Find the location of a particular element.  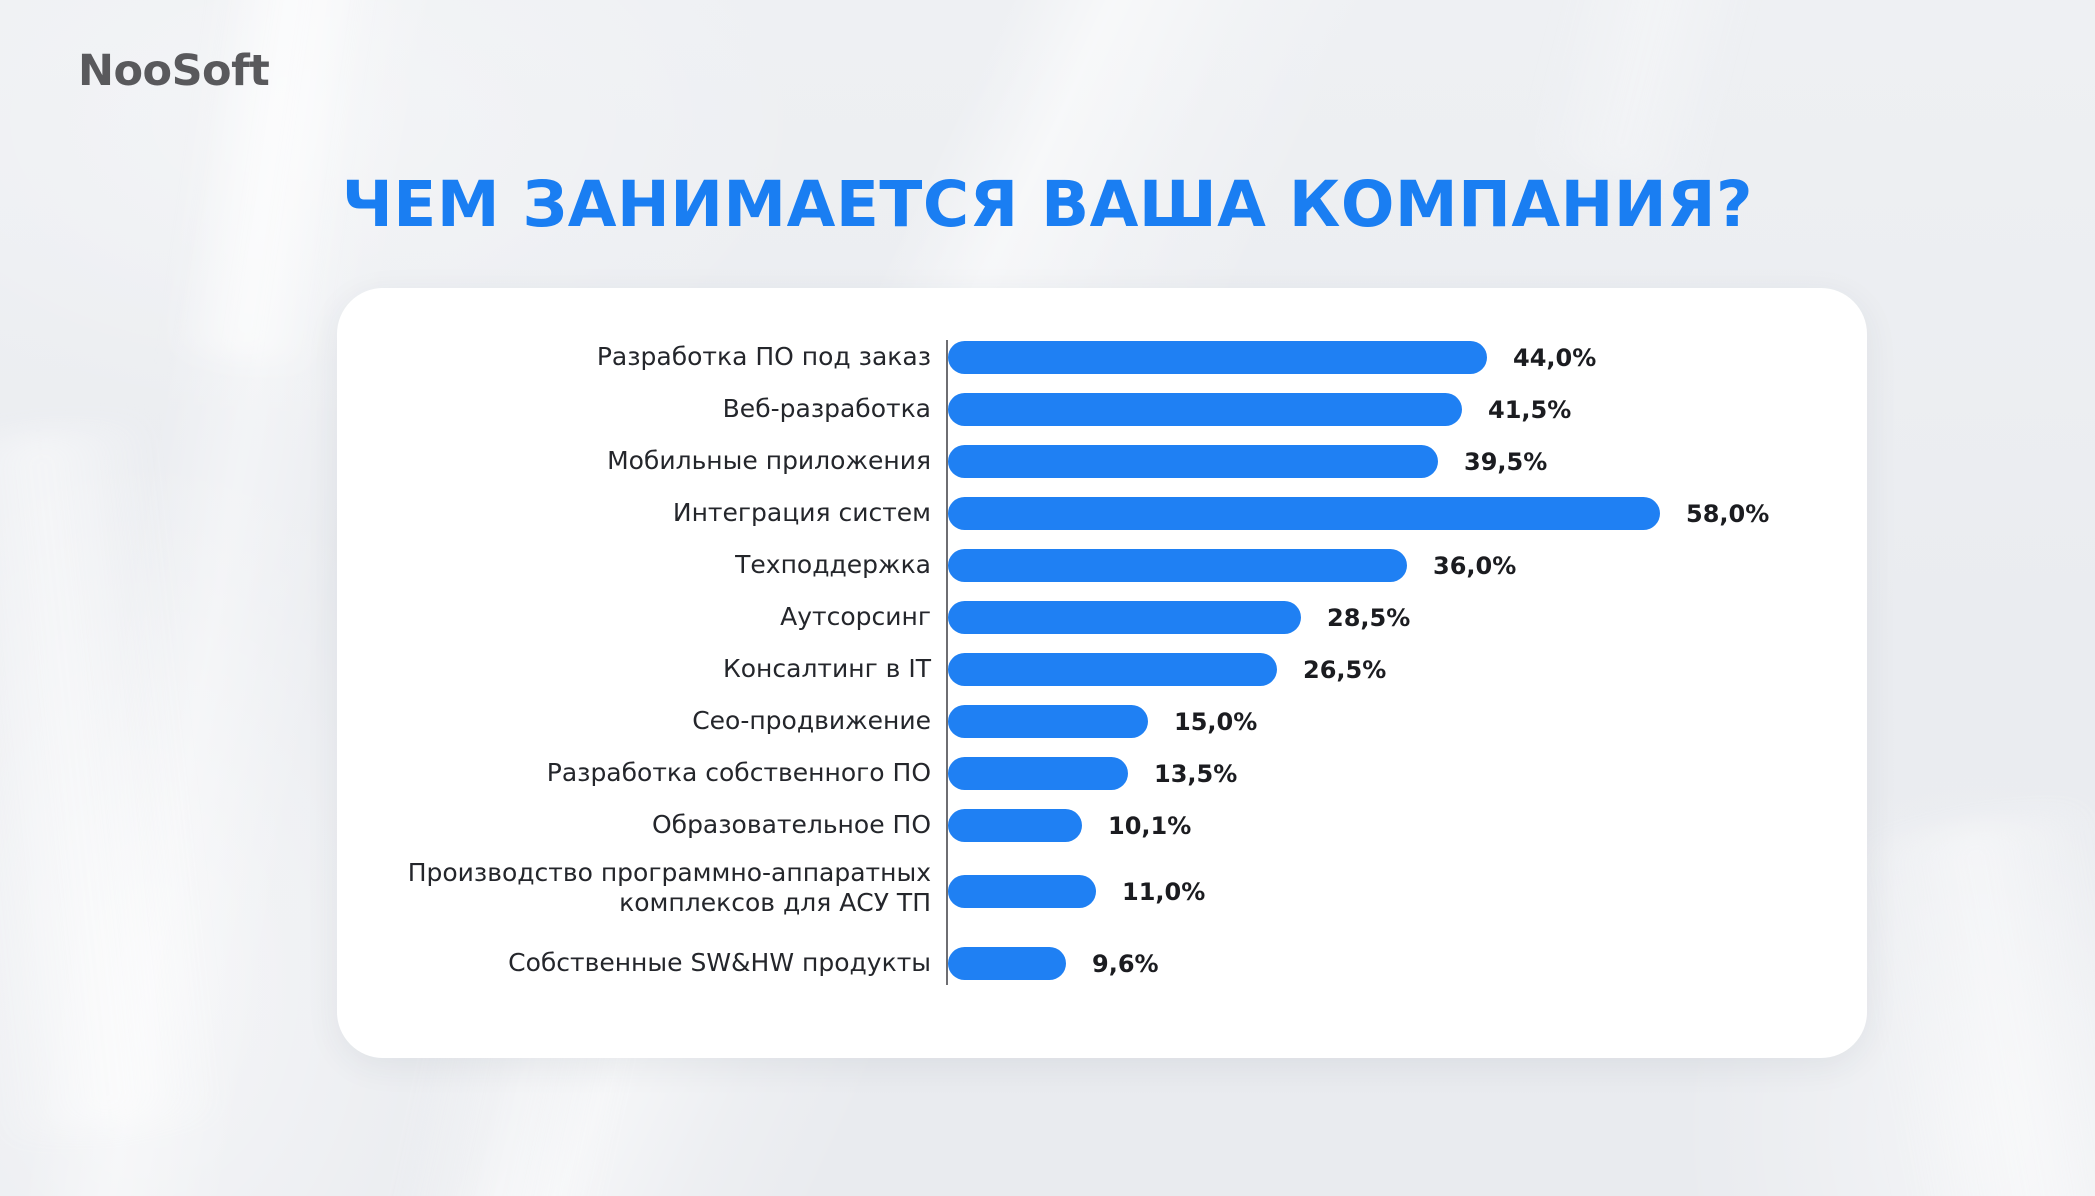

chart-axis-line is located at coordinates (947, 662).